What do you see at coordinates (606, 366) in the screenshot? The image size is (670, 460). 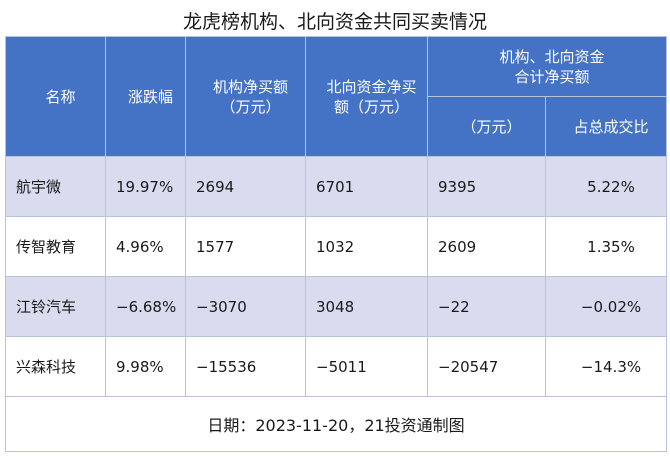 I see `cell-share: −14.3%` at bounding box center [606, 366].